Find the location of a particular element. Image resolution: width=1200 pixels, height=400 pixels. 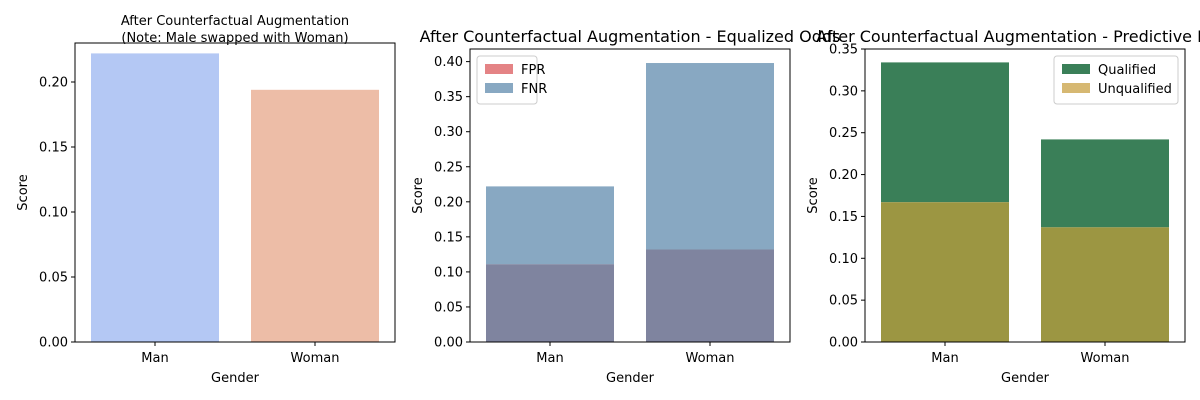

bar-fpr-man is located at coordinates (550, 303).